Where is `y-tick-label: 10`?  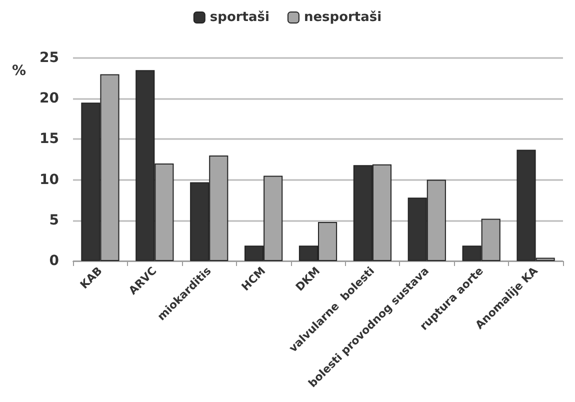 y-tick-label: 10 is located at coordinates (50, 180).